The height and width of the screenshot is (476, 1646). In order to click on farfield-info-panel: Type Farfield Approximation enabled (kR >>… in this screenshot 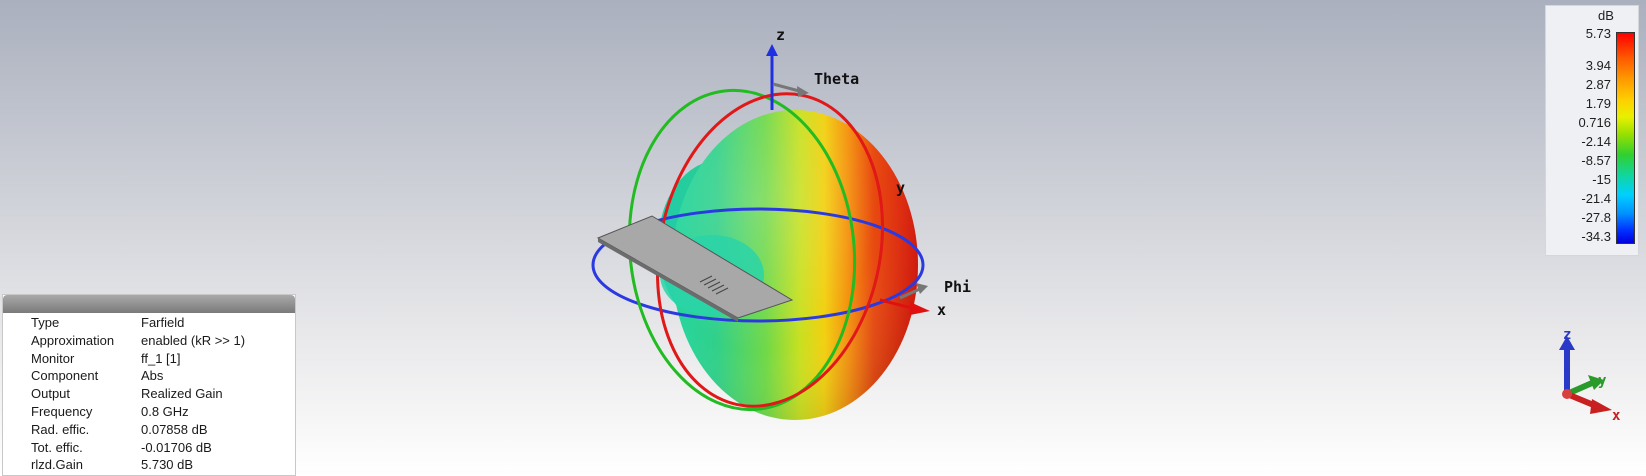, I will do `click(149, 385)`.